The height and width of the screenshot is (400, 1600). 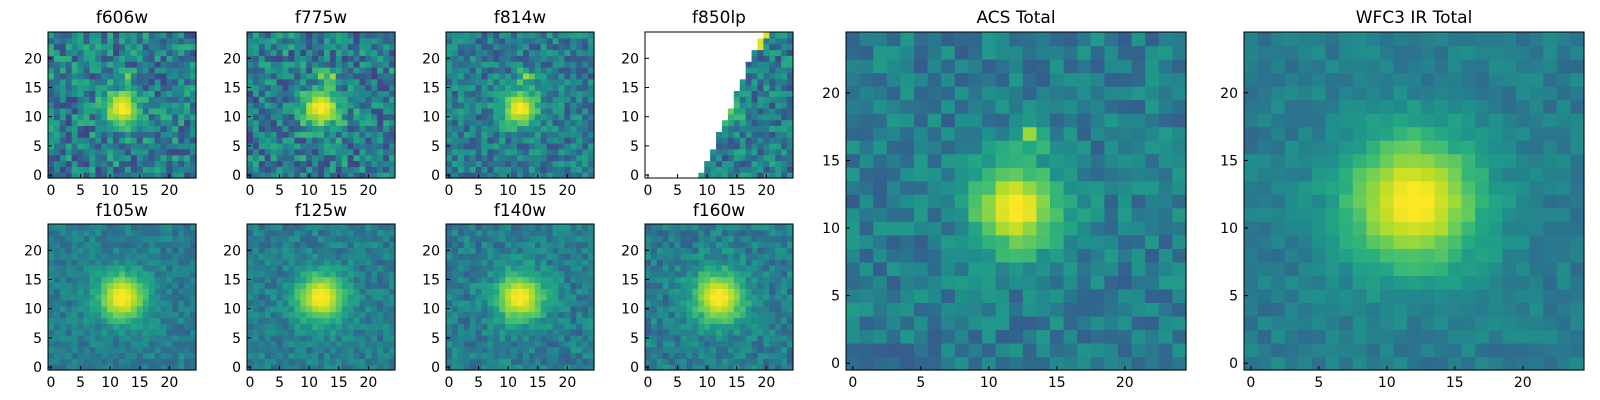 What do you see at coordinates (435, 147) in the screenshot?
I see `y-tick-label: 5` at bounding box center [435, 147].